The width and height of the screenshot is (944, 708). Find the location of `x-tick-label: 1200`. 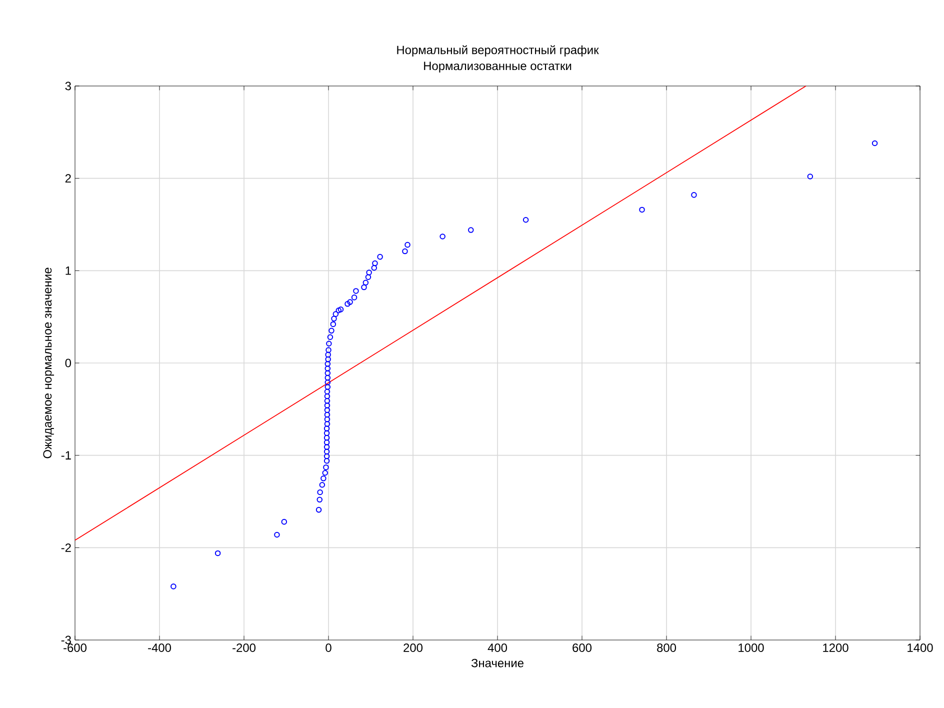

x-tick-label: 1200 is located at coordinates (835, 648).